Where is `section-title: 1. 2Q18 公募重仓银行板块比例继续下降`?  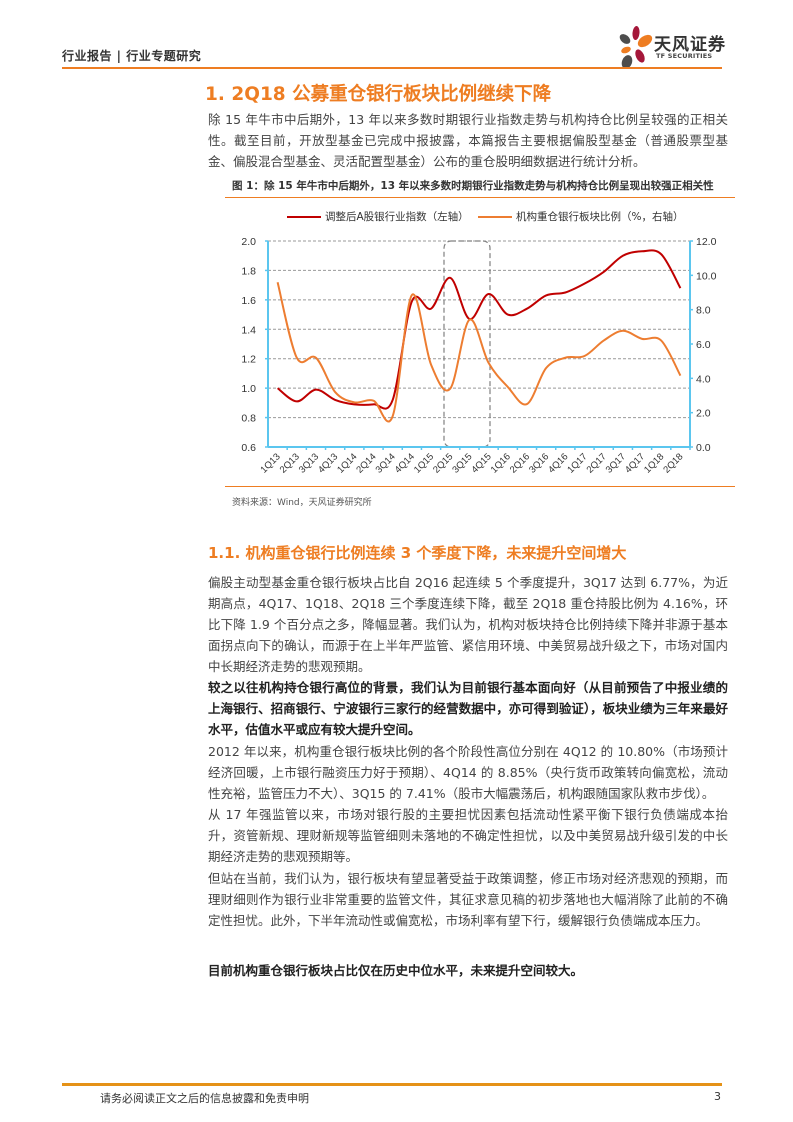
section-title: 1. 2Q18 公募重仓银行板块比例继续下降 is located at coordinates (378, 94).